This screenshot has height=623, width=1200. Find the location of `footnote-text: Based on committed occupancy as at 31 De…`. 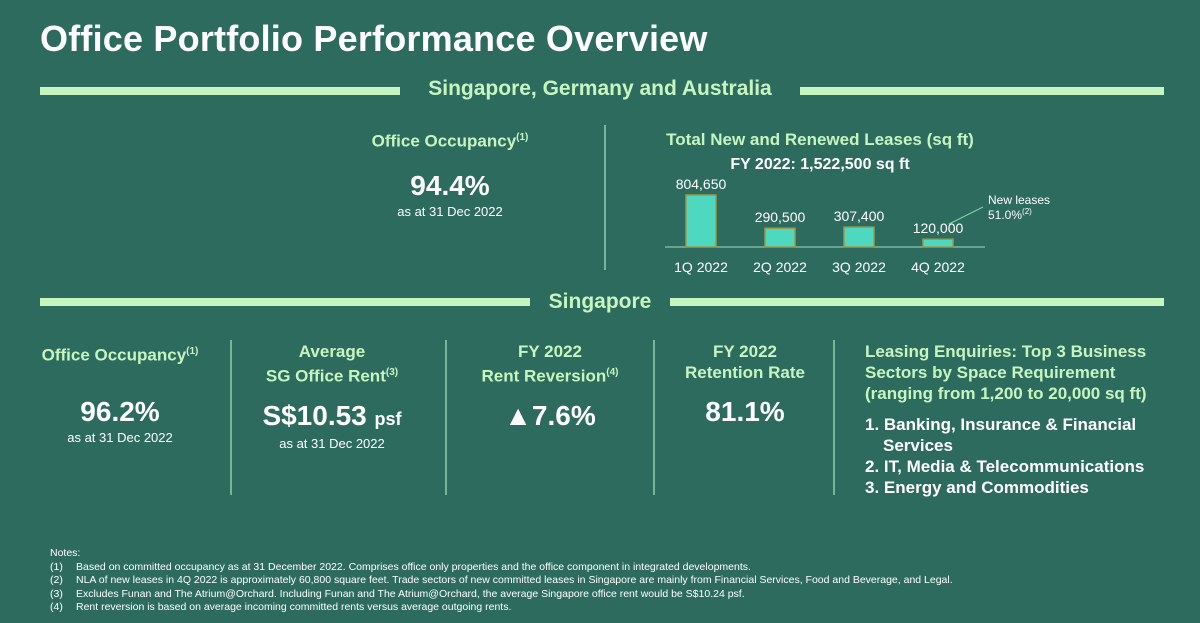

footnote-text: Based on committed occupancy as at 31 De… is located at coordinates (413, 566).